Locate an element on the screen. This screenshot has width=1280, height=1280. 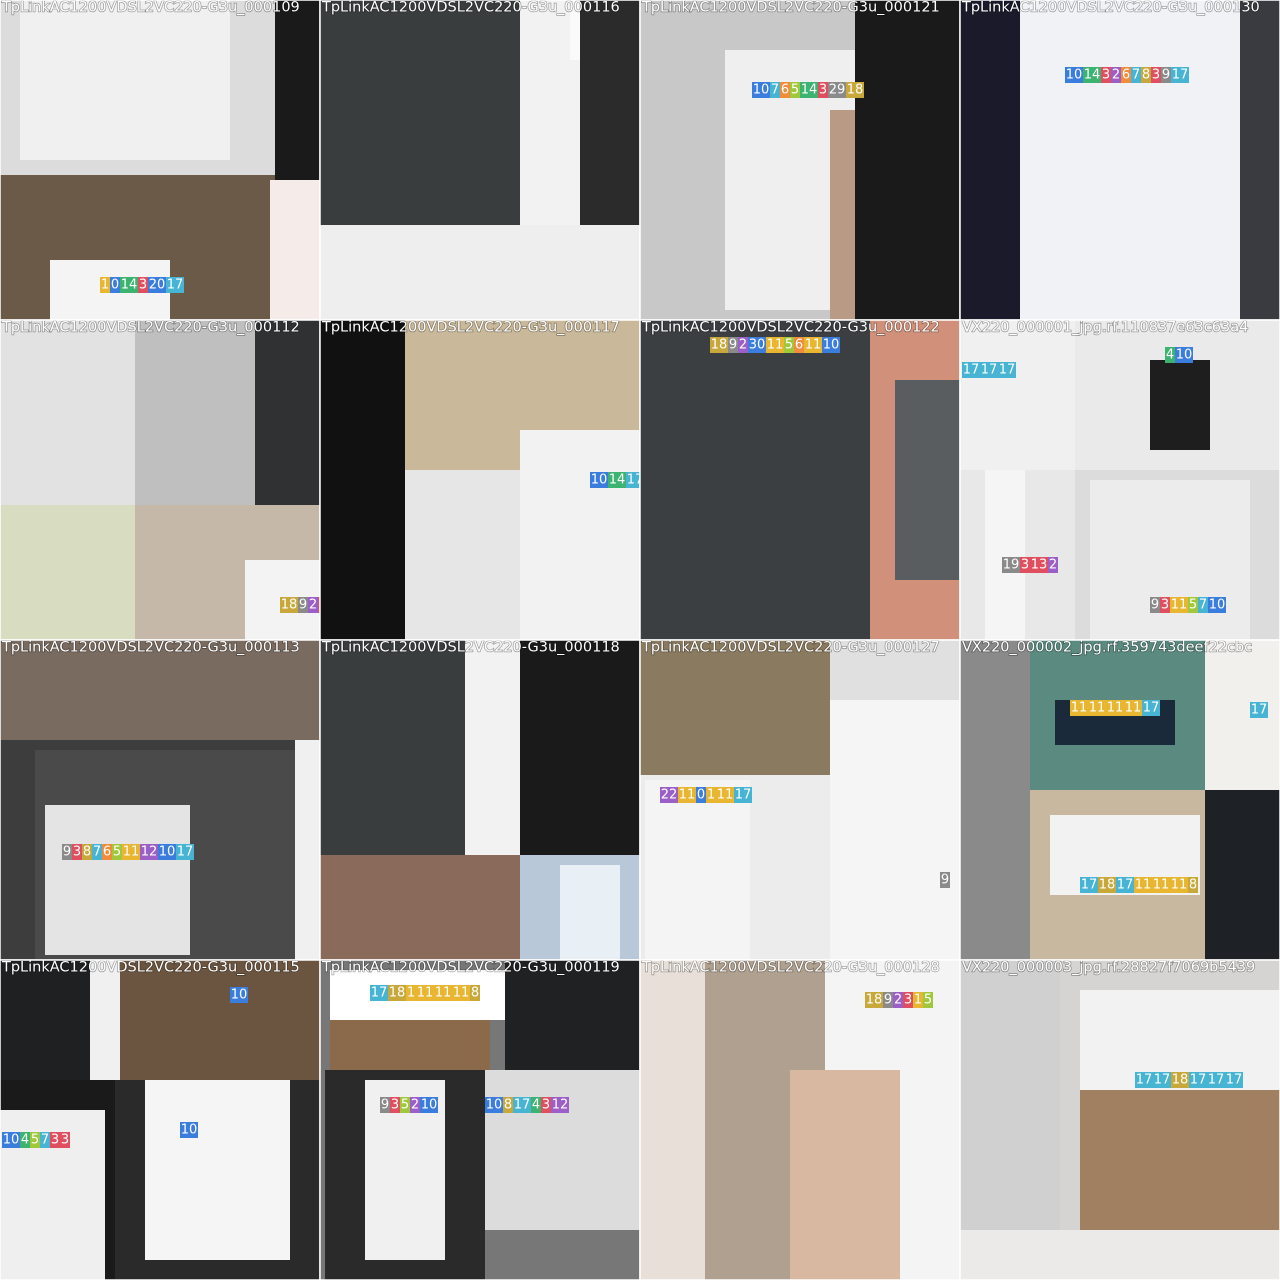
box-label: 9 is located at coordinates (945, 880).